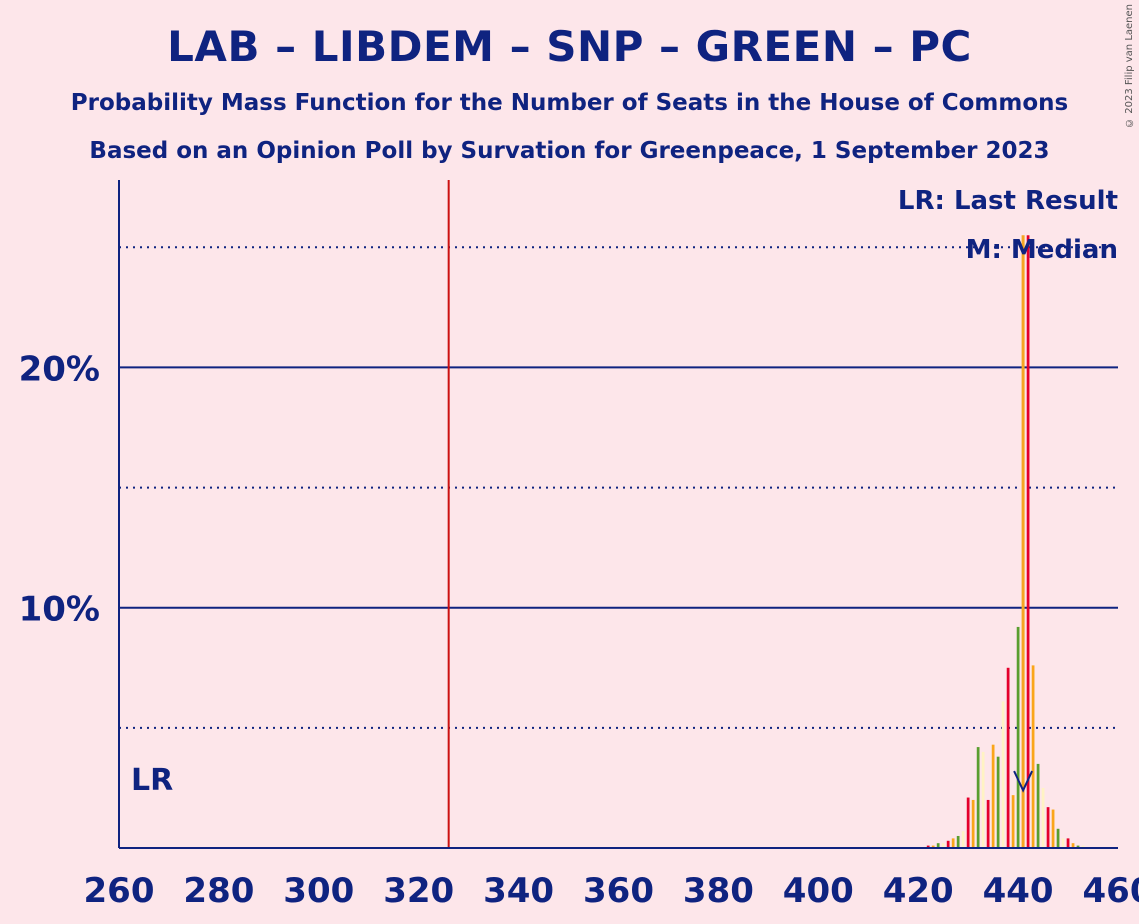 This screenshot has height=924, width=1139. Describe the element at coordinates (818, 891) in the screenshot. I see `x-tick-label: 400` at that location.